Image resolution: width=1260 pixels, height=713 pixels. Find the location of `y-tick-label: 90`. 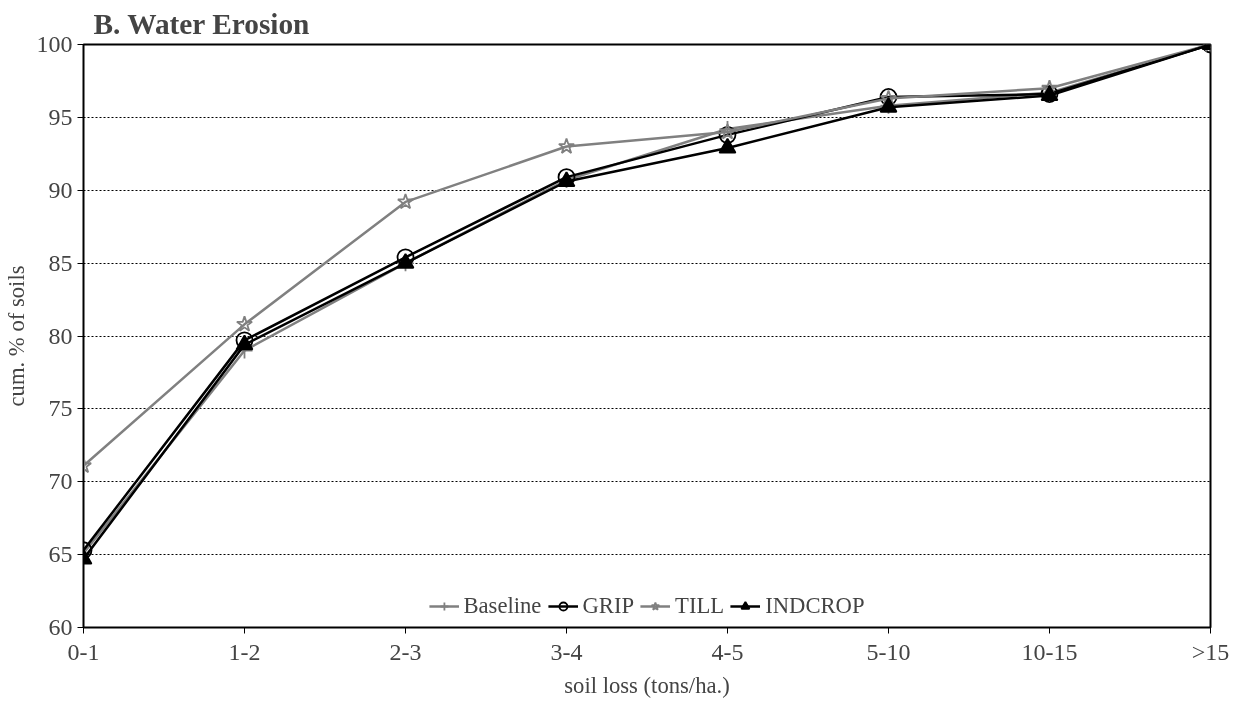

y-tick-label: 90 is located at coordinates (60, 189).